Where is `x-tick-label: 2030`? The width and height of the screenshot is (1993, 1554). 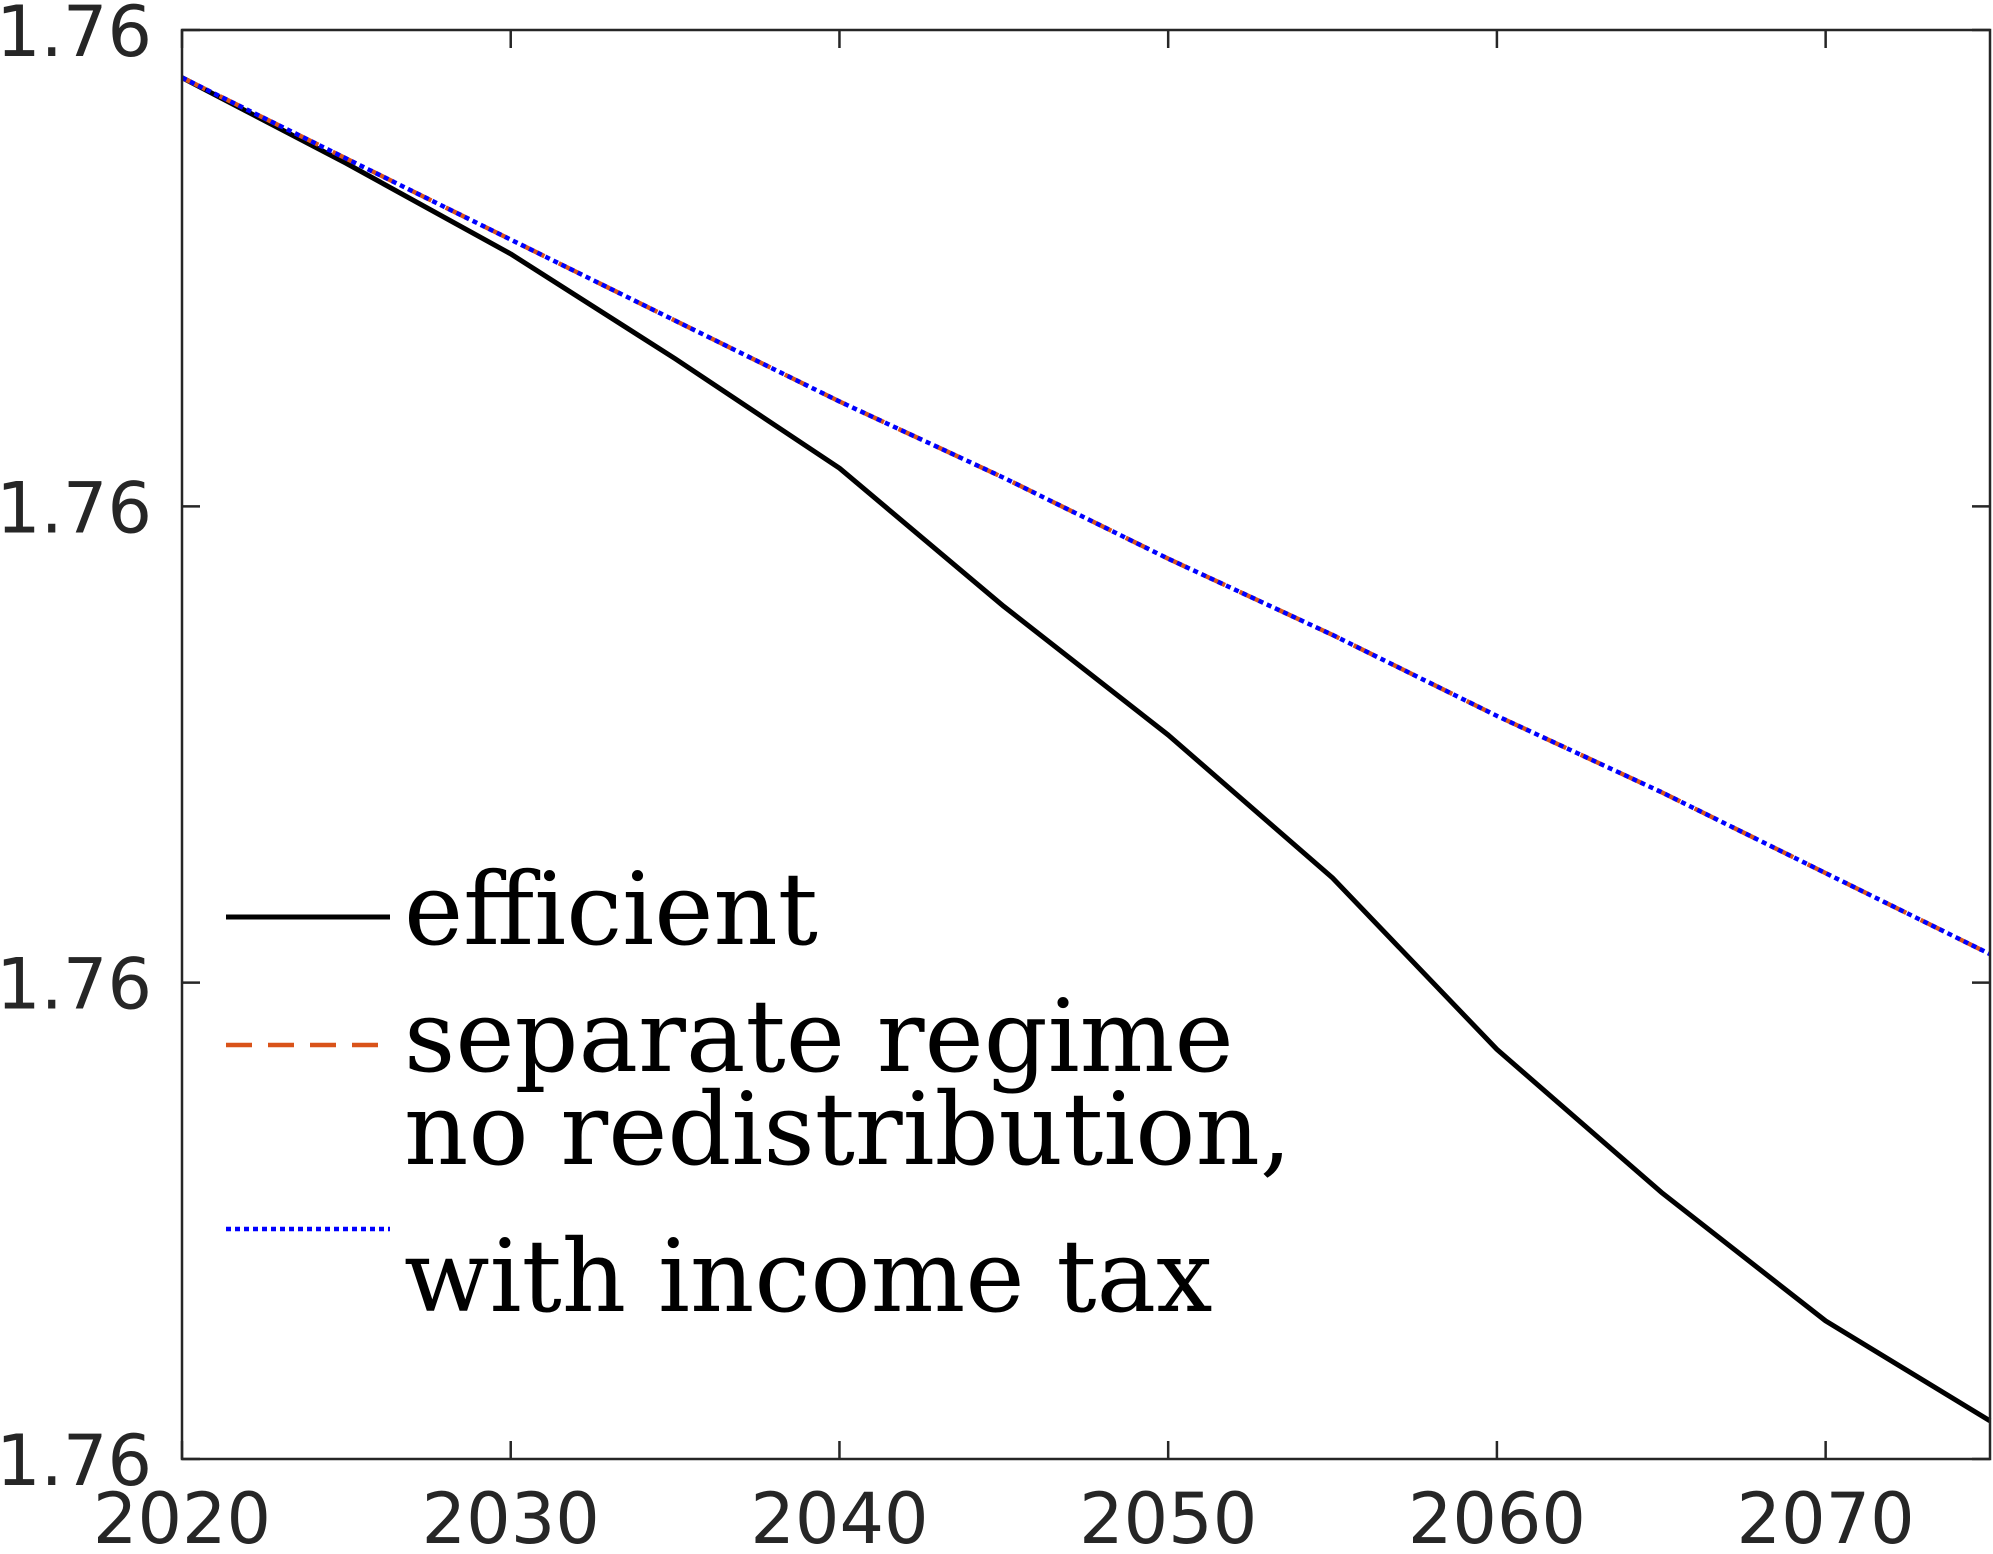 x-tick-label: 2030 is located at coordinates (511, 1516).